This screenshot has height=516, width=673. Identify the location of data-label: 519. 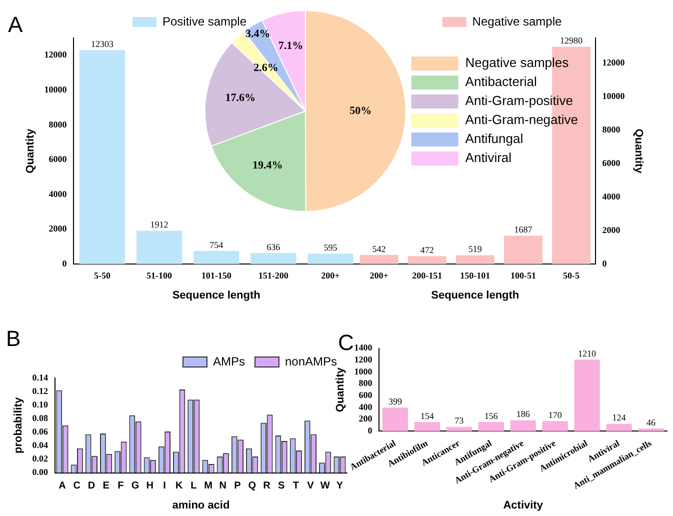
(475, 249).